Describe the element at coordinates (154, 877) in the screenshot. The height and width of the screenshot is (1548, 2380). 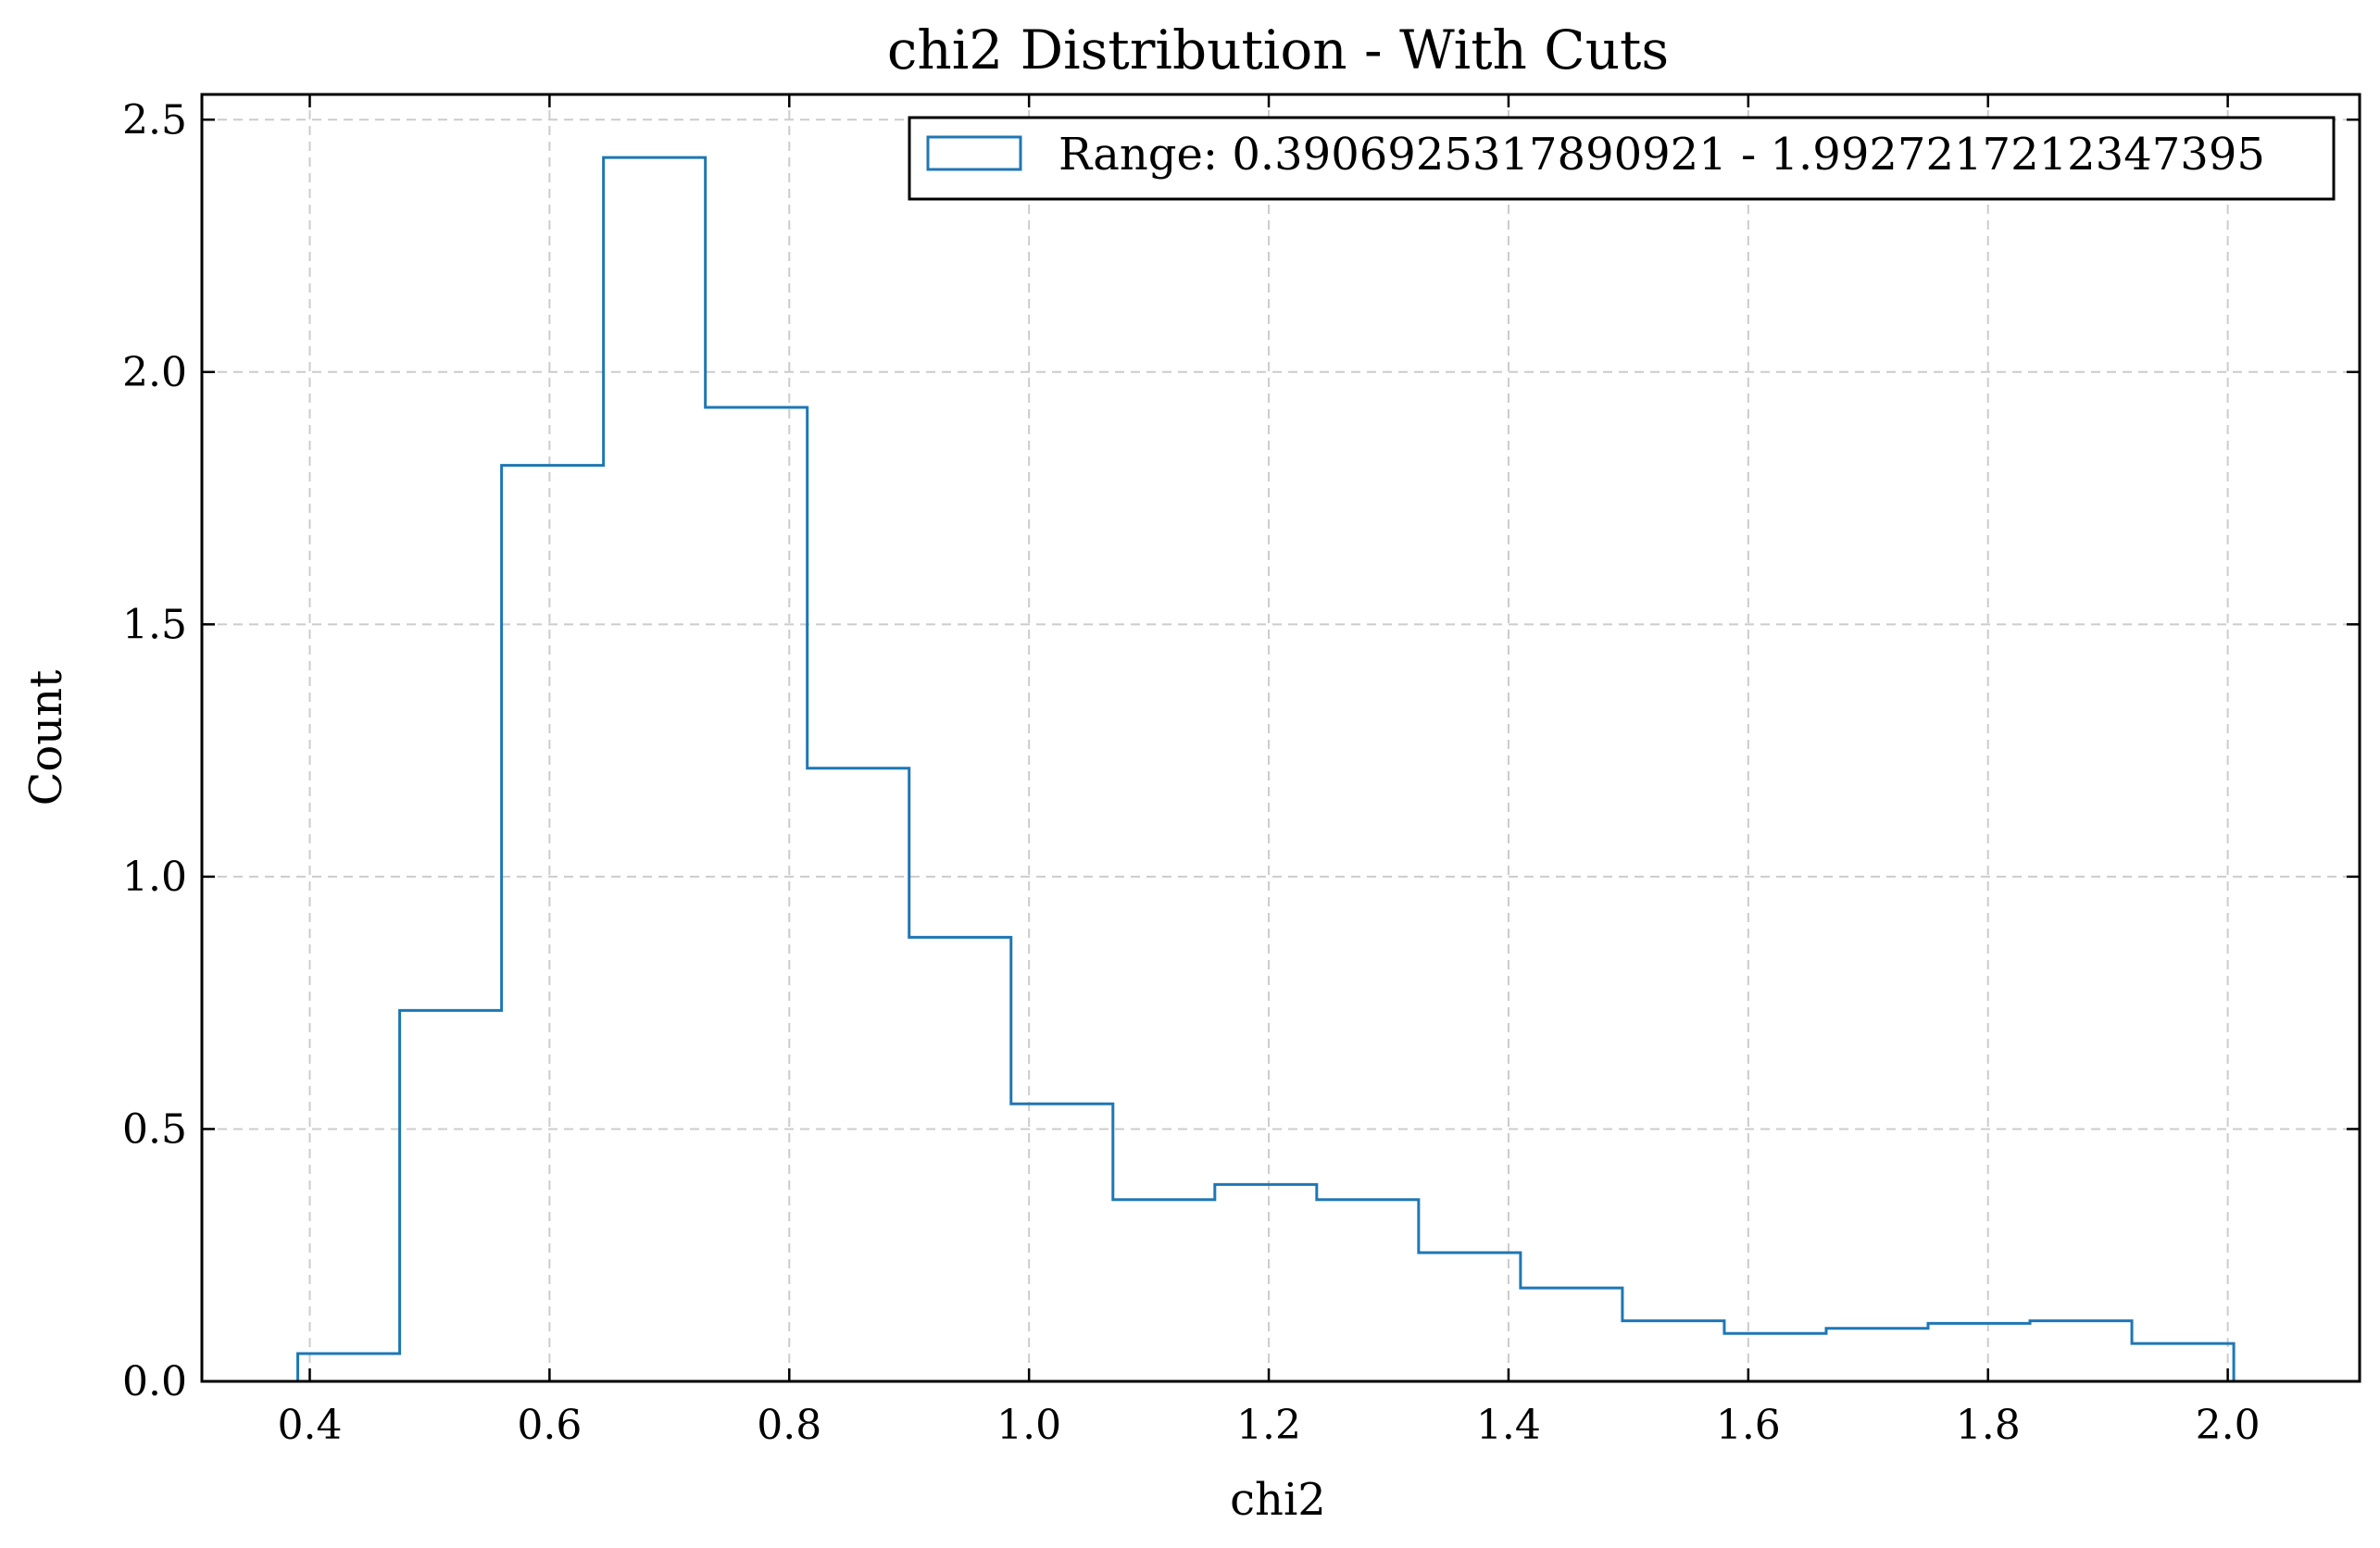
I see `y-tick-label: 1.0` at that location.